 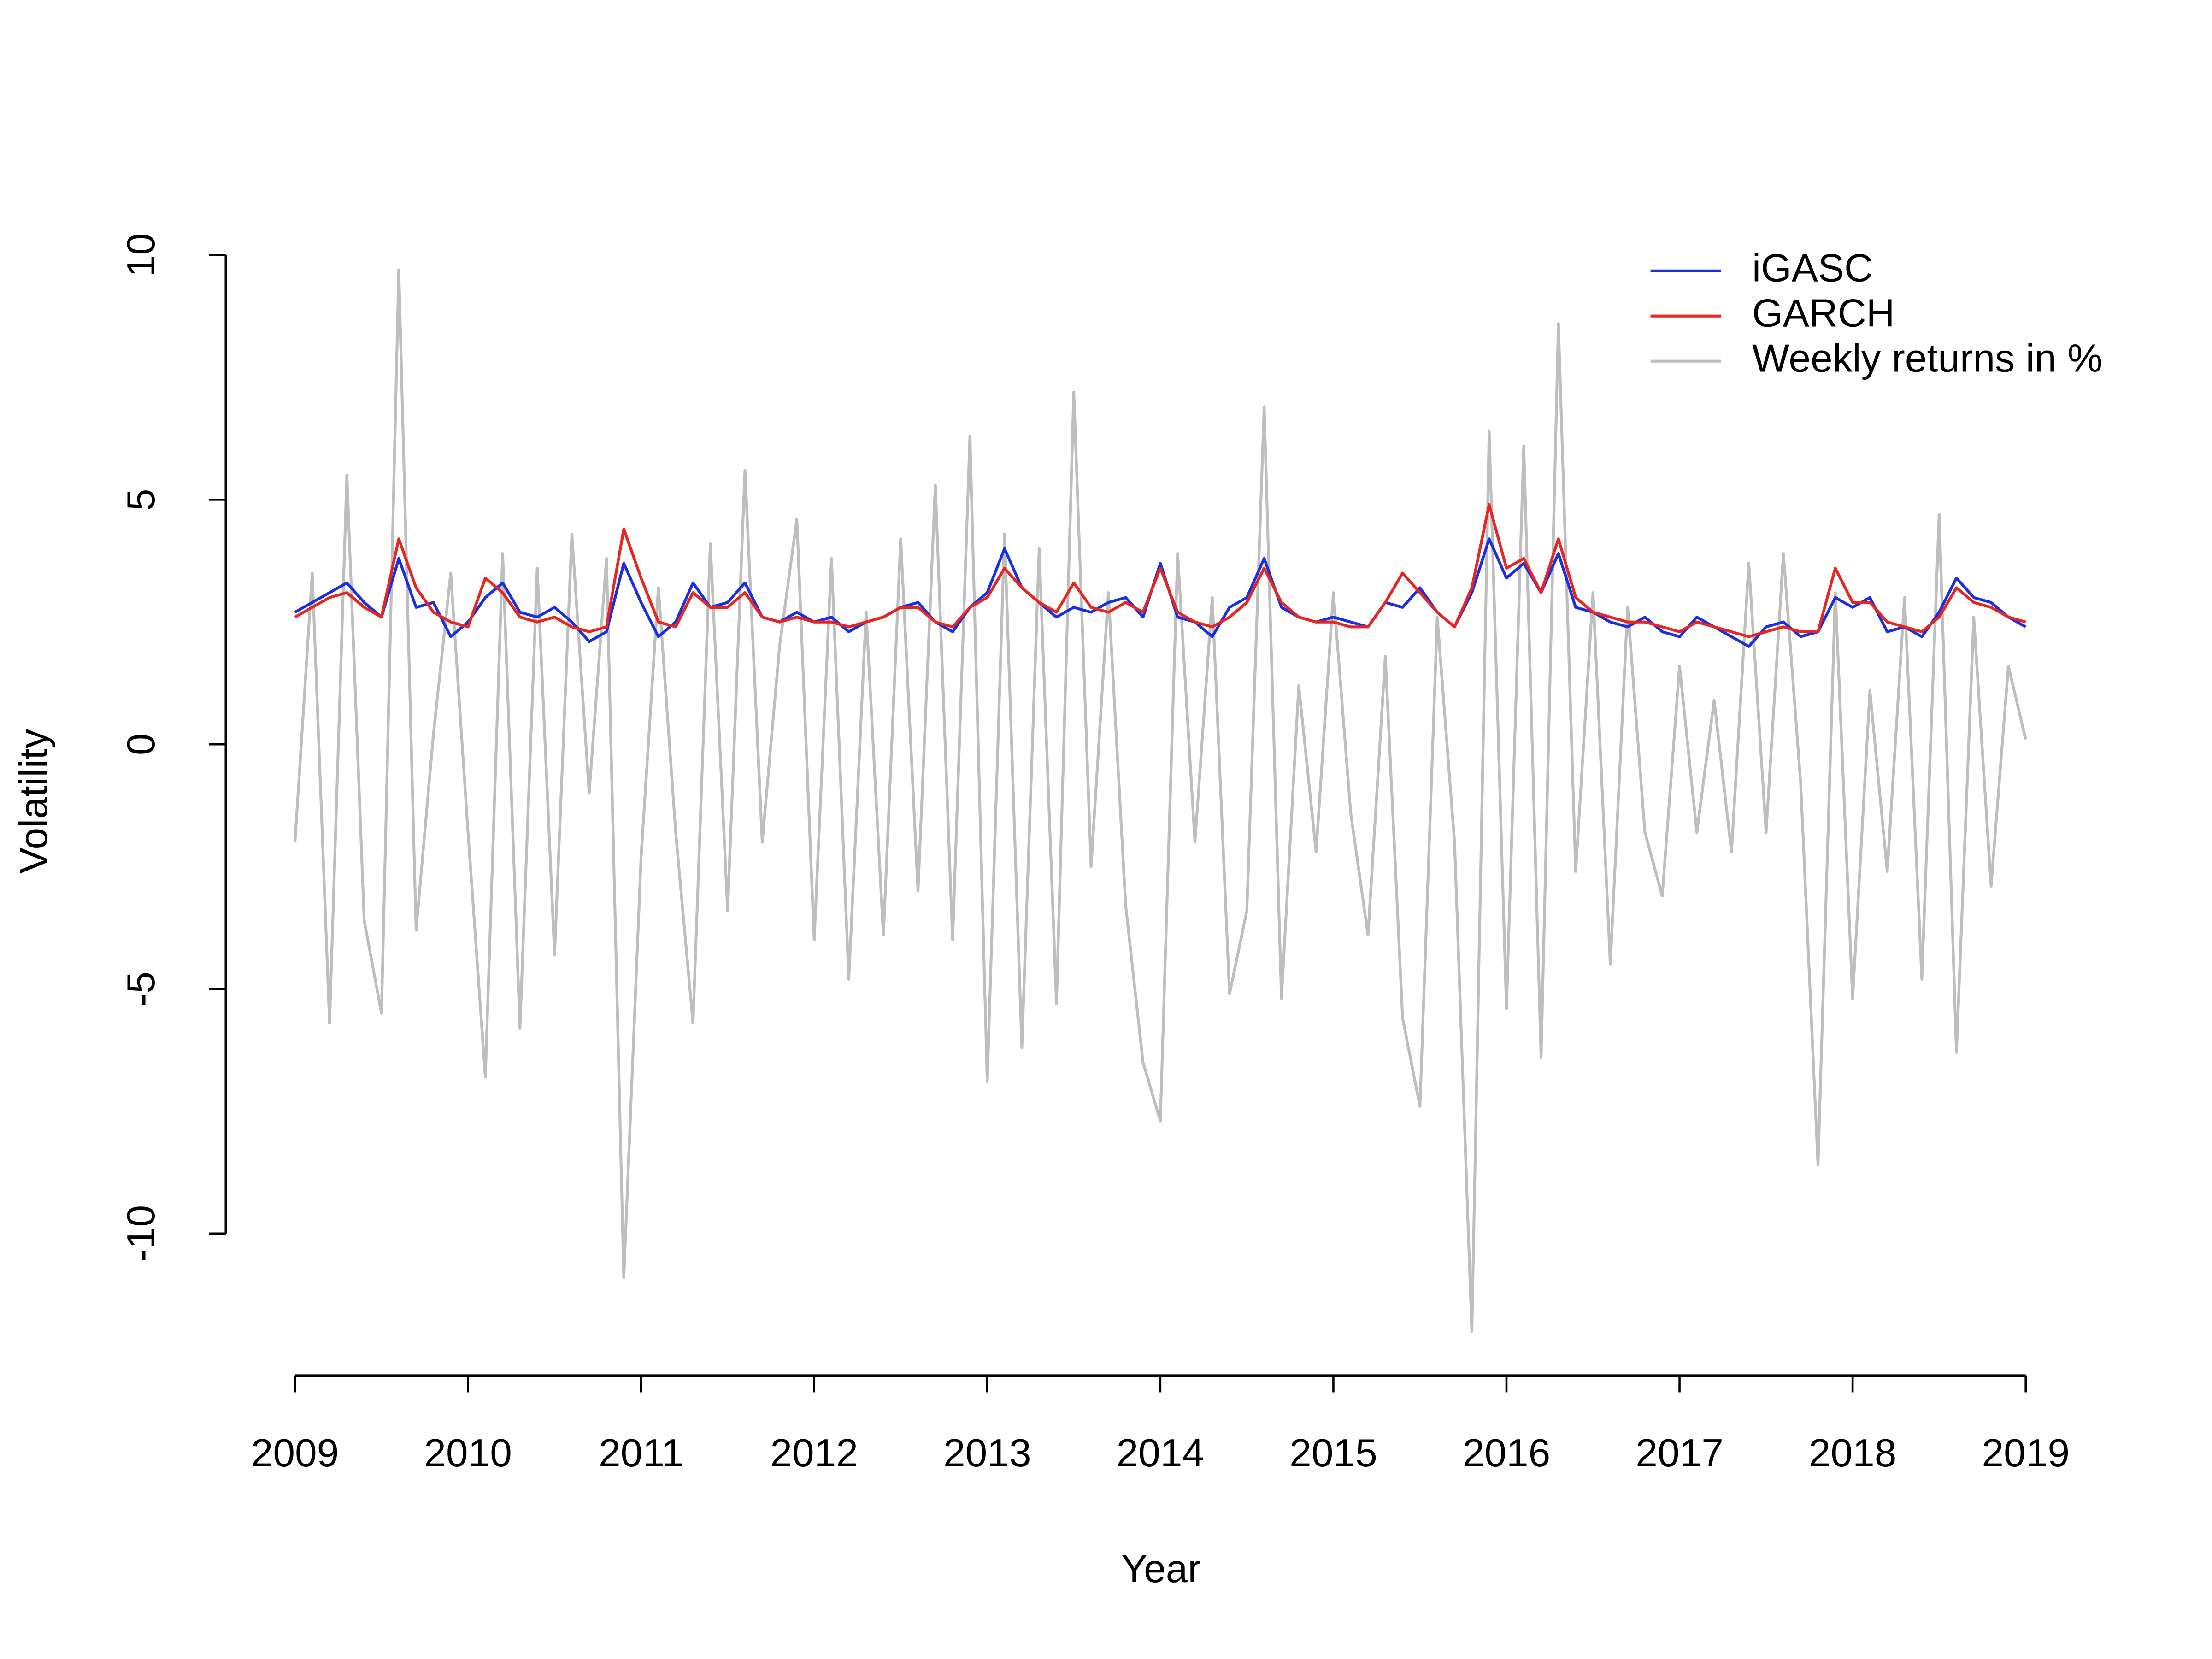 I want to click on y-tick-label: 5, so click(x=141, y=499).